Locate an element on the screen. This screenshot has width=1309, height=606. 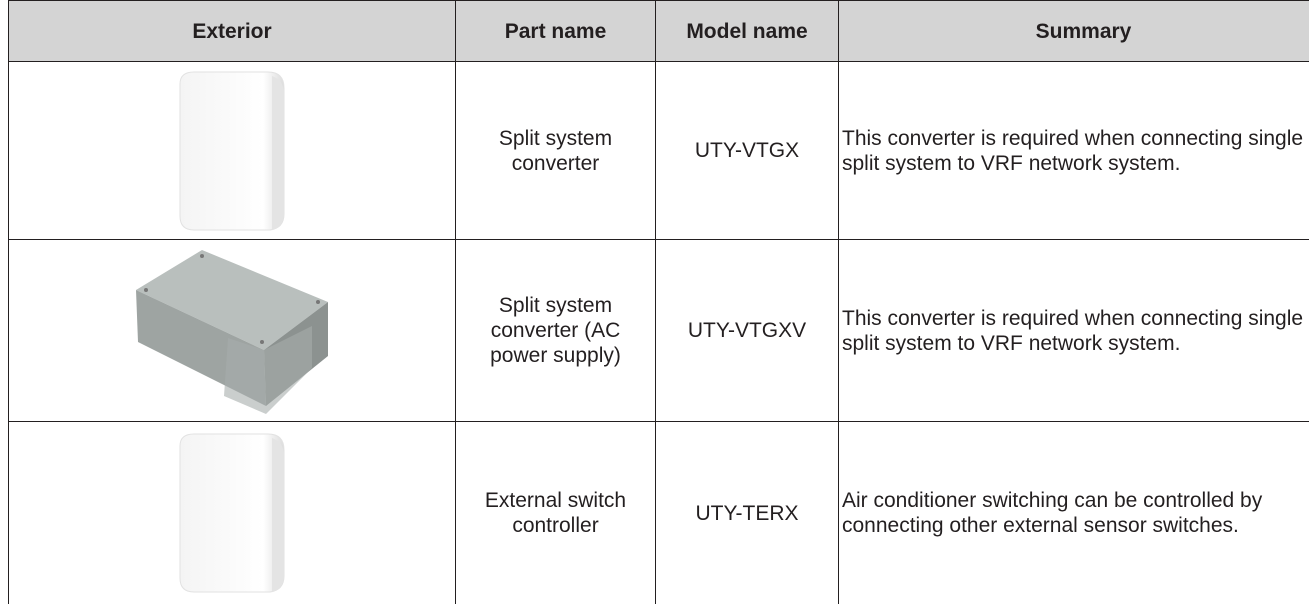
model-name: UTY-VTGXV is located at coordinates (747, 330).